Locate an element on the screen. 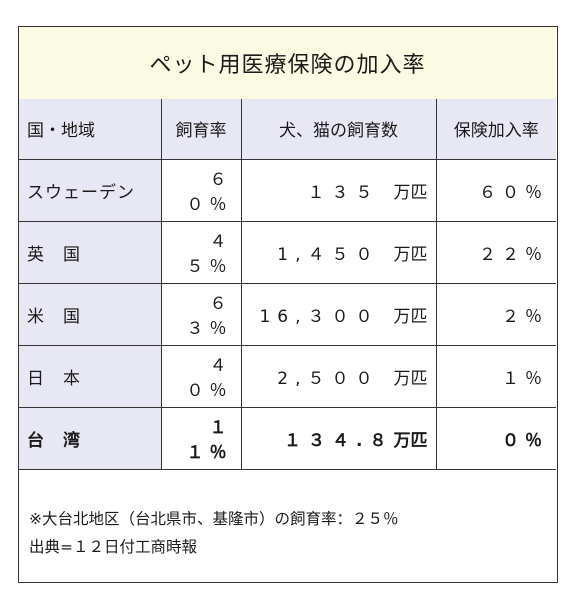  rate-cell: ４０％ is located at coordinates (201, 376).